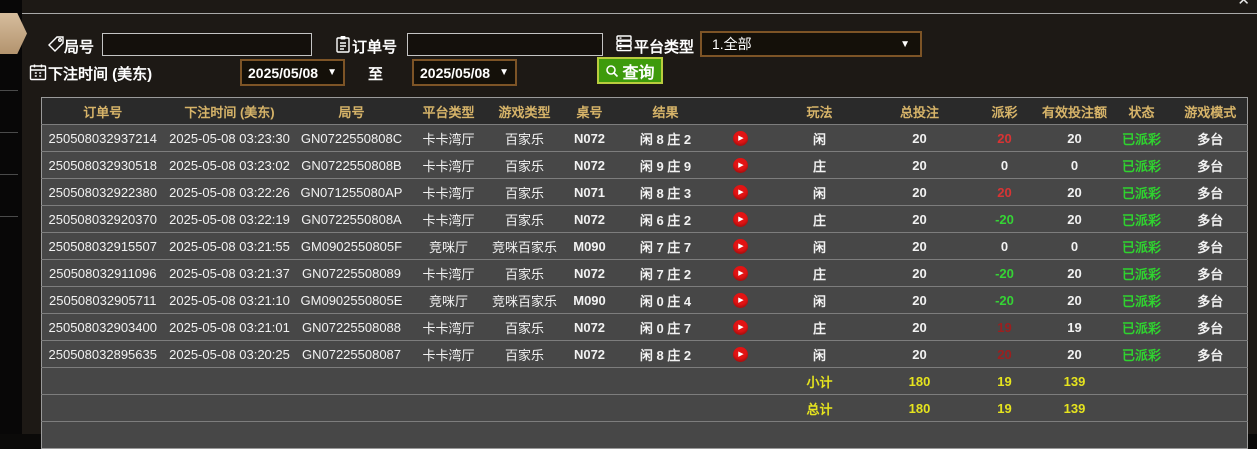 The image size is (1257, 449). What do you see at coordinates (207, 44) in the screenshot?
I see `round-number-input` at bounding box center [207, 44].